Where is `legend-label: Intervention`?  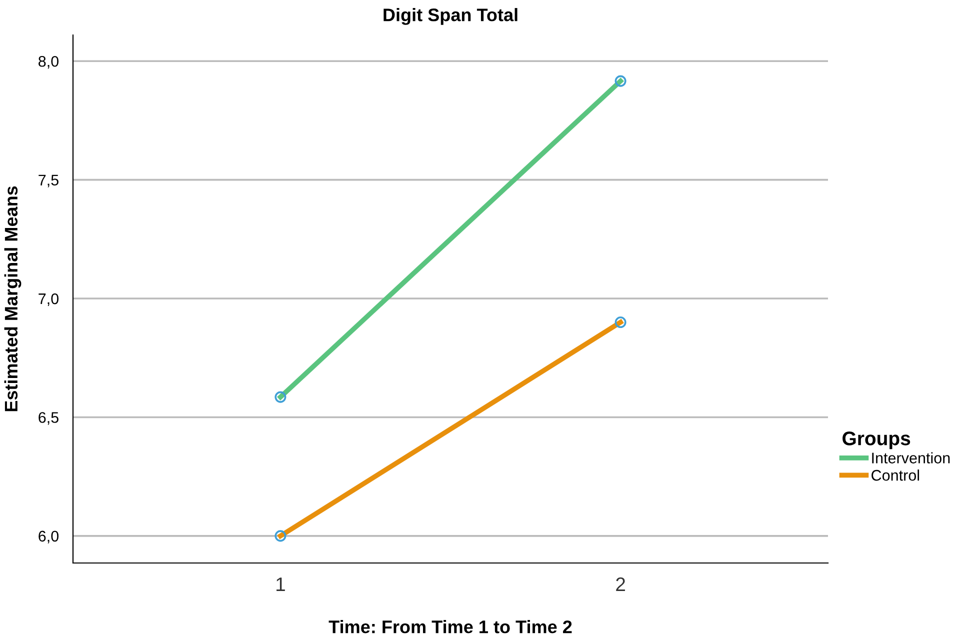
legend-label: Intervention is located at coordinates (911, 458).